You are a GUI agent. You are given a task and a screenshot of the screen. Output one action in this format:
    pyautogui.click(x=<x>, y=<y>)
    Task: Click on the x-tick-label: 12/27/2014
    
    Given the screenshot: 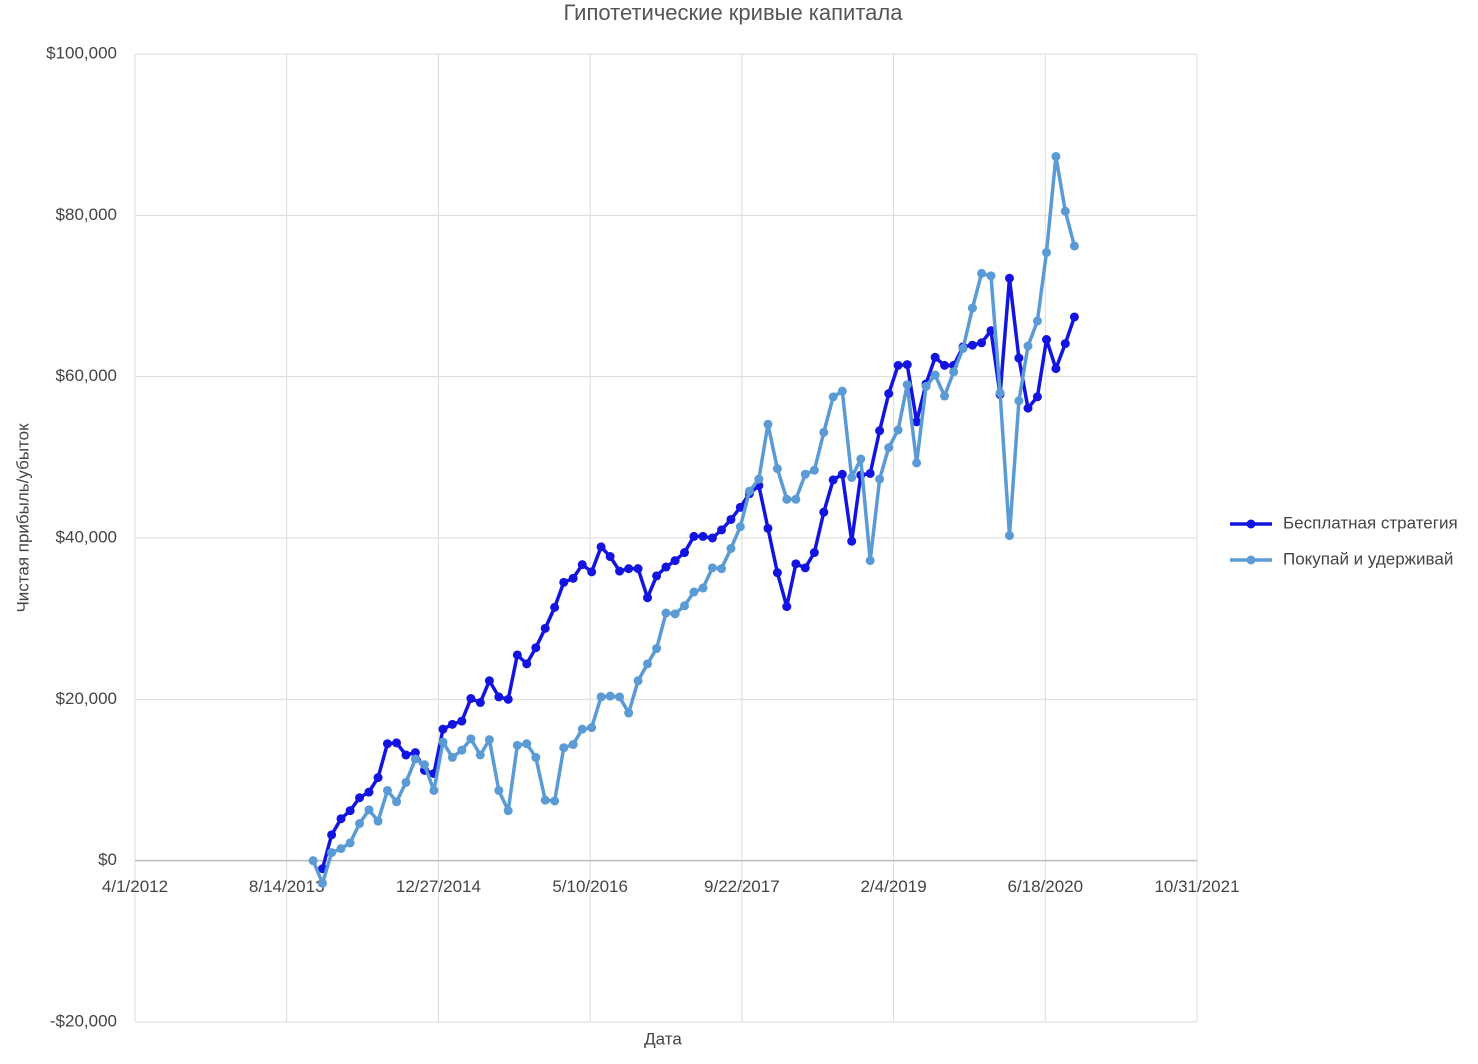 What is the action you would take?
    pyautogui.click(x=438, y=886)
    